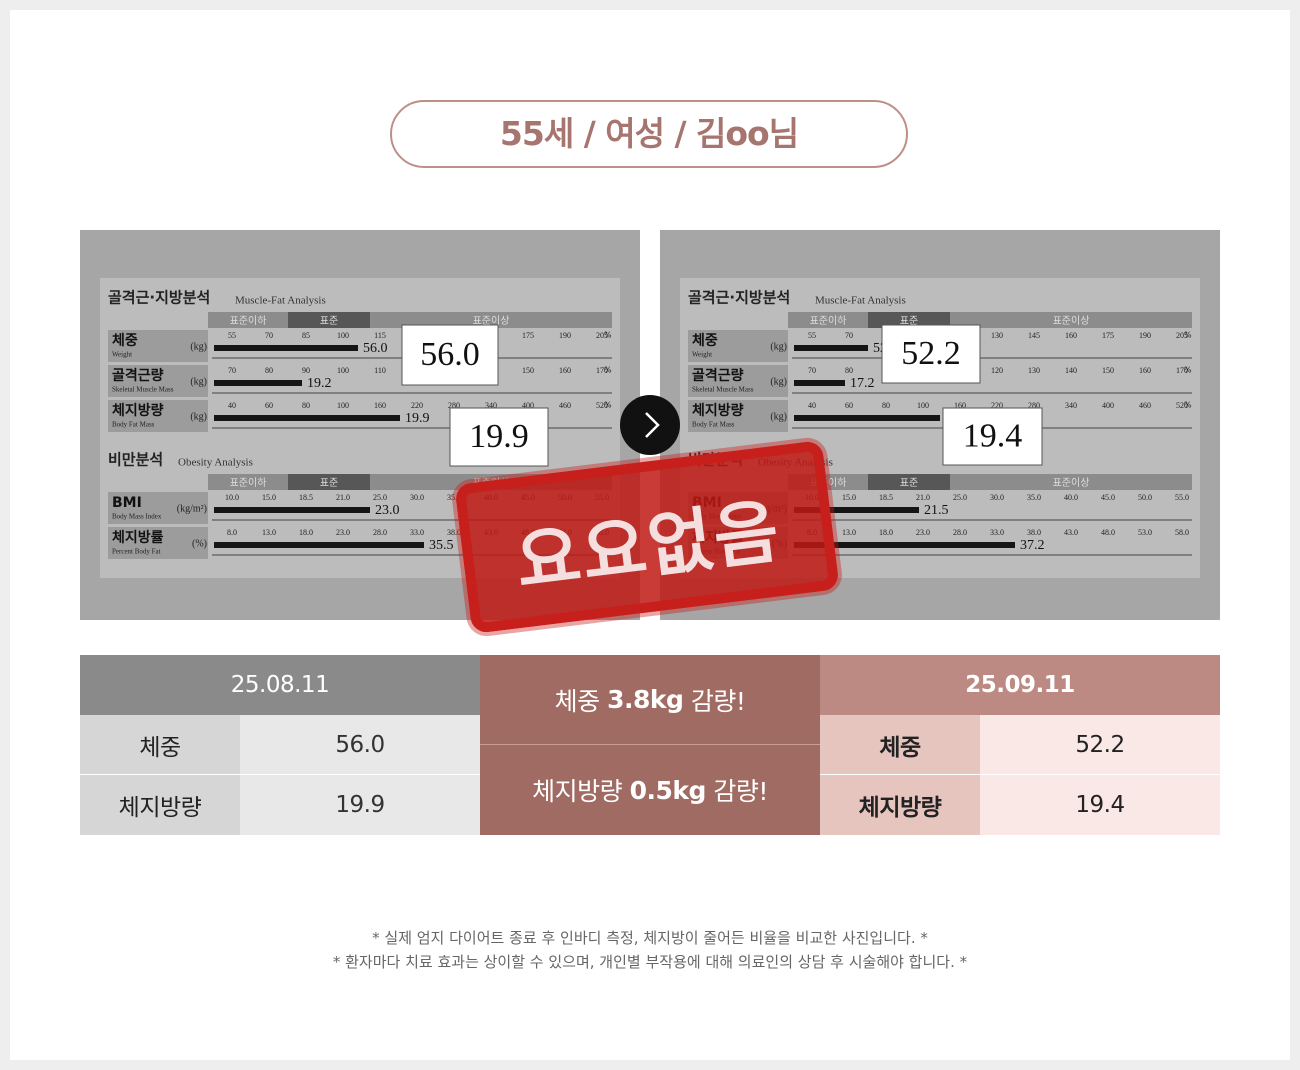  Describe the element at coordinates (1071, 497) in the screenshot. I see `scale-number: 40.0` at that location.